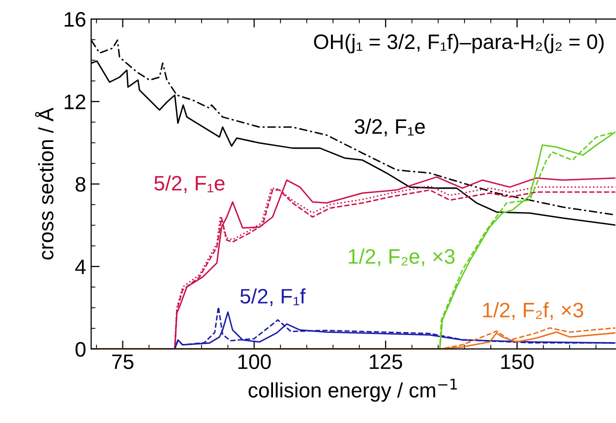  Describe the element at coordinates (189, 184) in the screenshot. I see `series-label: 5/2, F₁e` at that location.